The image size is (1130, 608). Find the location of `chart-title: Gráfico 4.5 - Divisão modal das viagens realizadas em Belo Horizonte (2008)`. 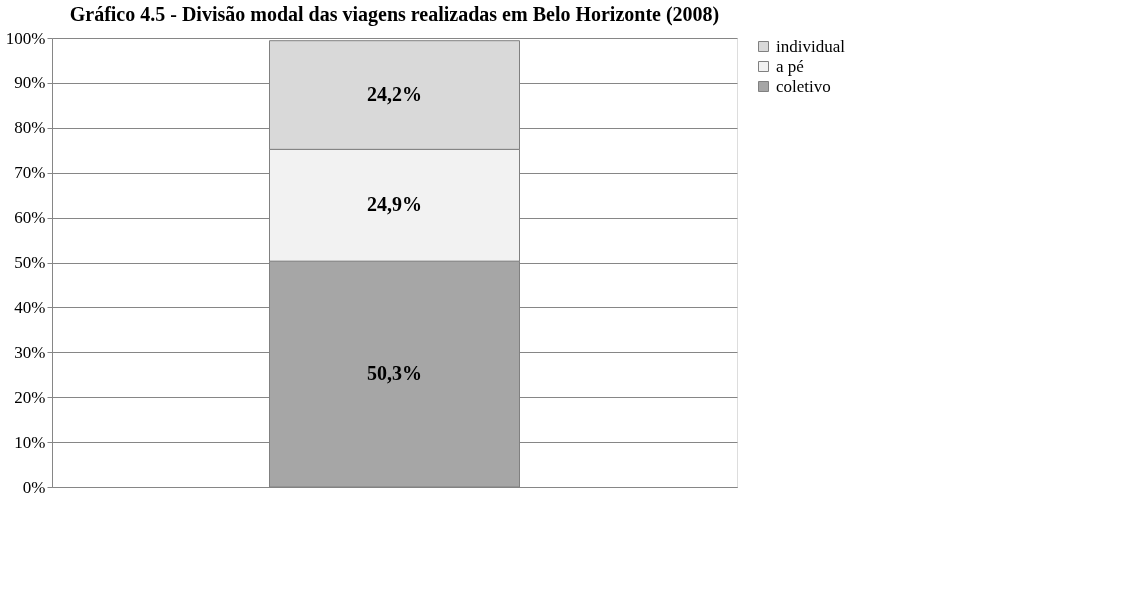

chart-title: Gráfico 4.5 - Divisão modal das viagens realizadas em Belo Horizonte (2008) is located at coordinates (394, 14).